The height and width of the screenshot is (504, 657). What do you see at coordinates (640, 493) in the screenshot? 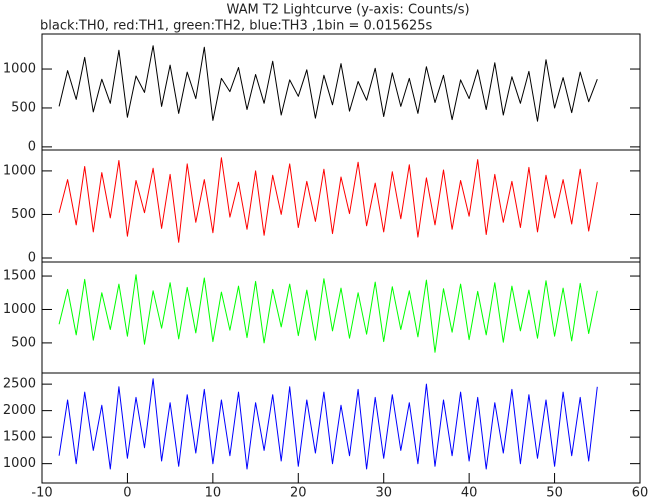
I see `x-tick-label: 60` at bounding box center [640, 493].